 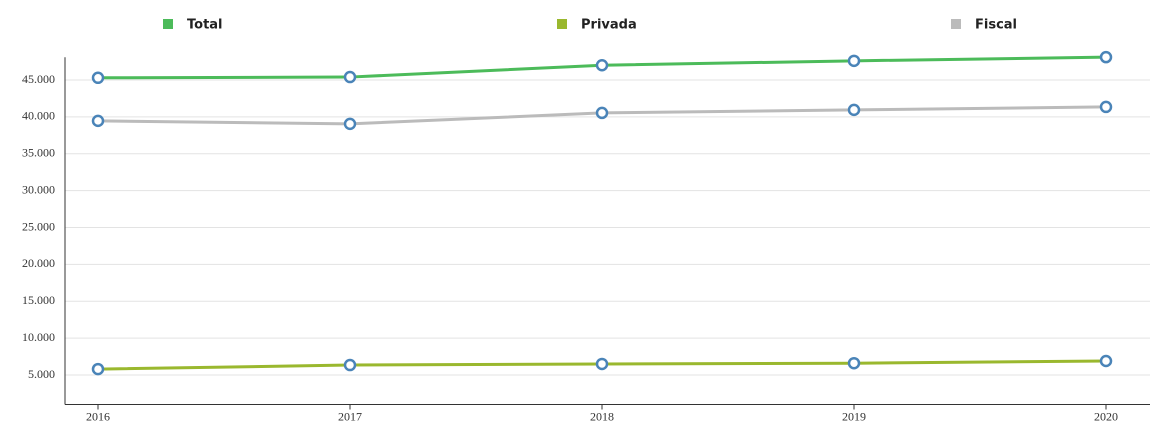 I want to click on y-tick-label: 15.000, so click(x=38, y=300).